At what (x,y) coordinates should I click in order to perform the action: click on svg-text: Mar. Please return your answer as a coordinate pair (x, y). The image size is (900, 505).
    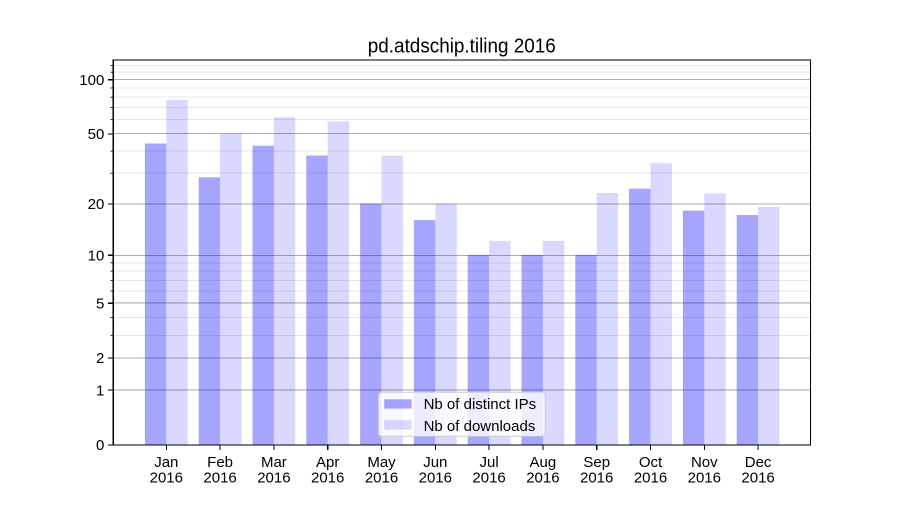
    Looking at the image, I should click on (274, 462).